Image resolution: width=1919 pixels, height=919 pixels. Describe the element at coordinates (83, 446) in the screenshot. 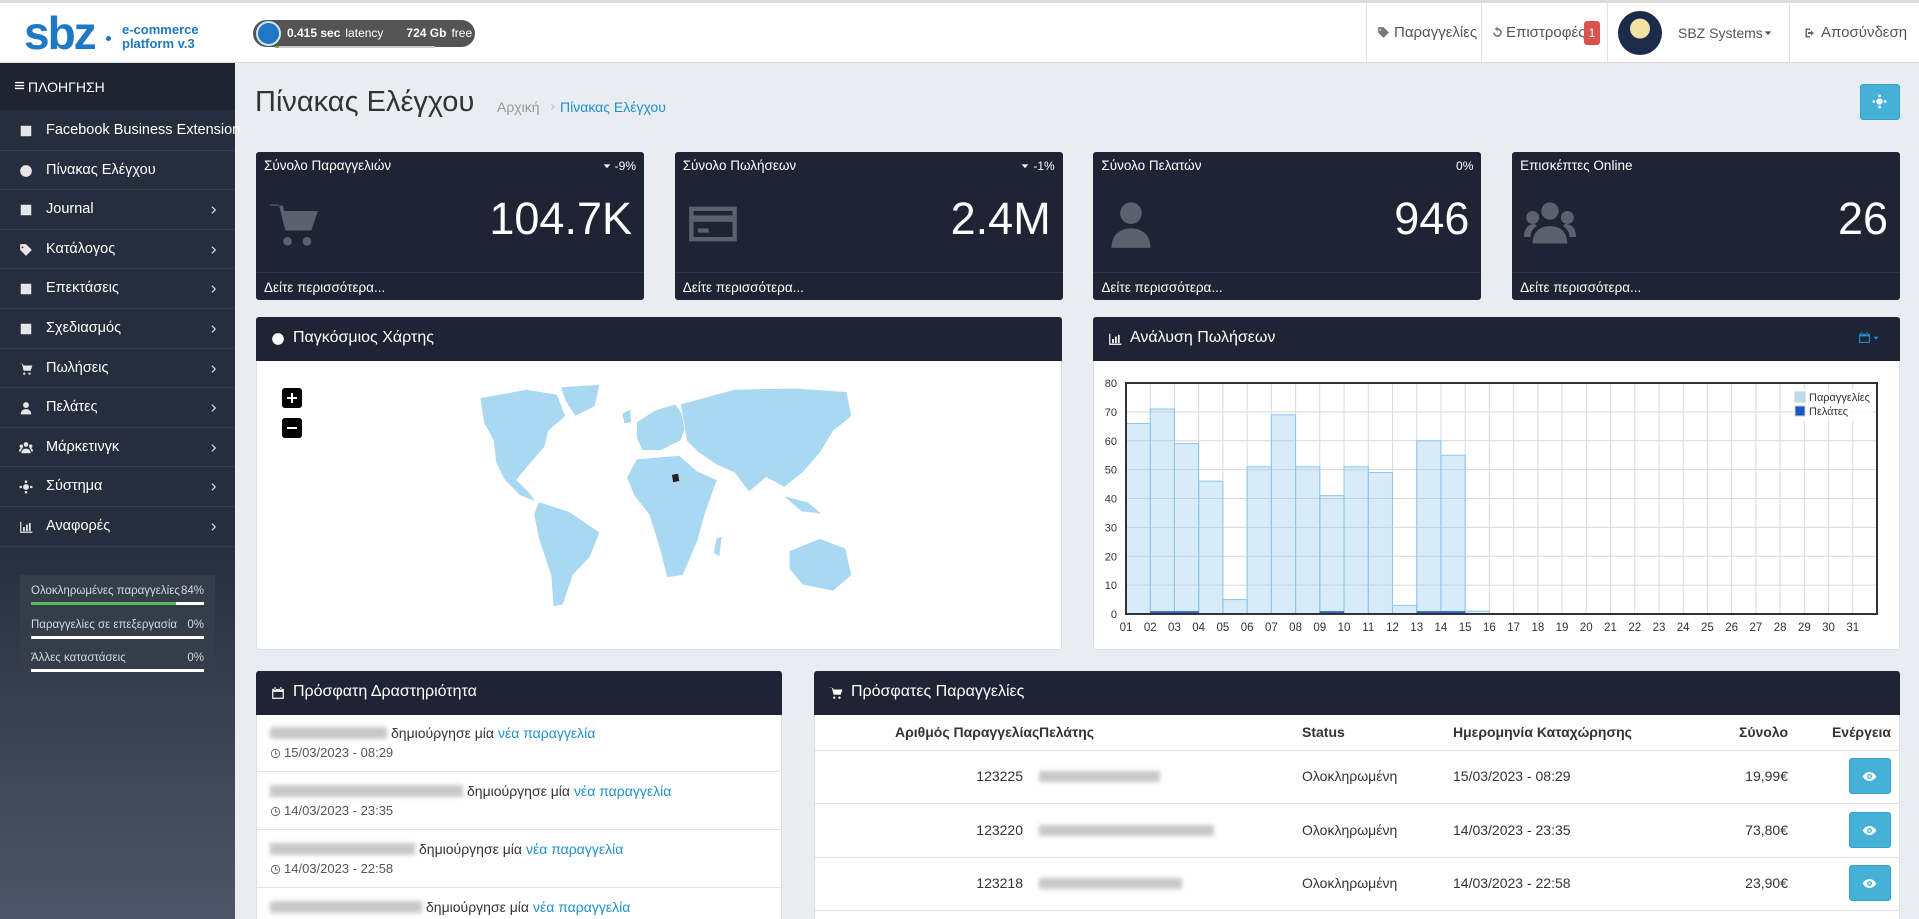

I see `sidebar-item-label: Μάρκετινγκ` at that location.